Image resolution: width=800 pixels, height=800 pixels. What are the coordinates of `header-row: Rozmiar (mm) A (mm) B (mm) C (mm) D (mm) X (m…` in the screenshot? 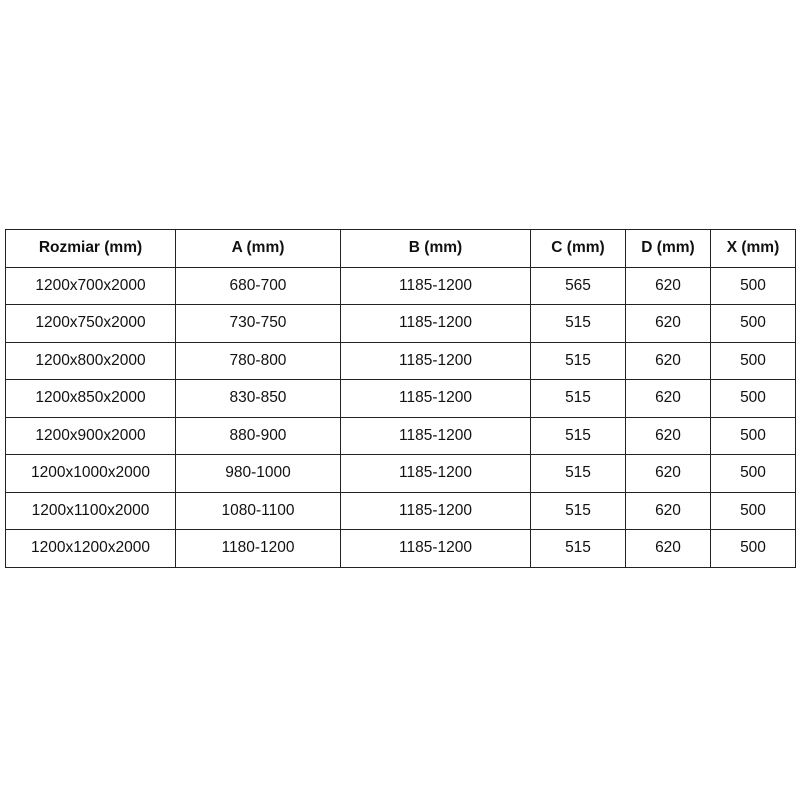 It's located at (400, 248).